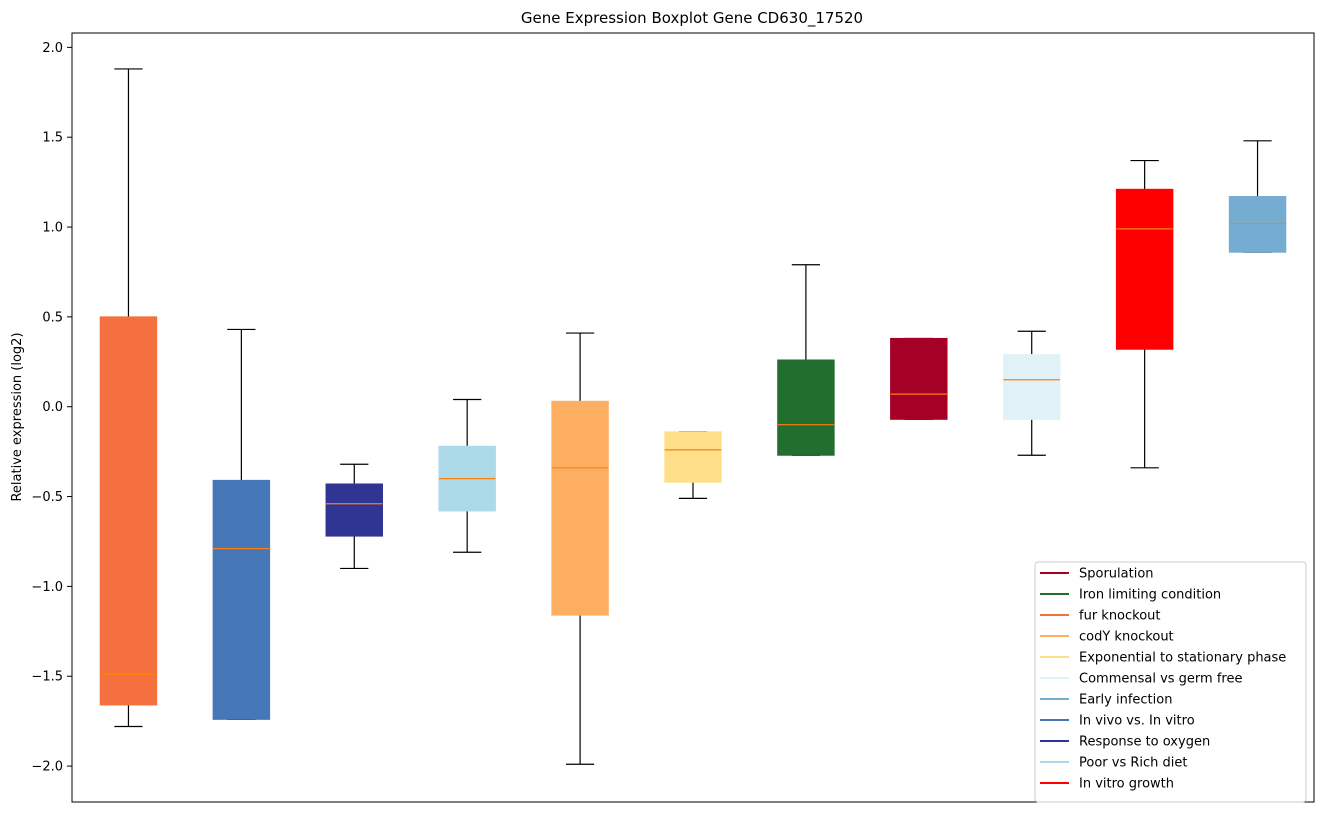 The image size is (1322, 816). I want to click on legend-label: Poor vs Rich diet, so click(1133, 763).